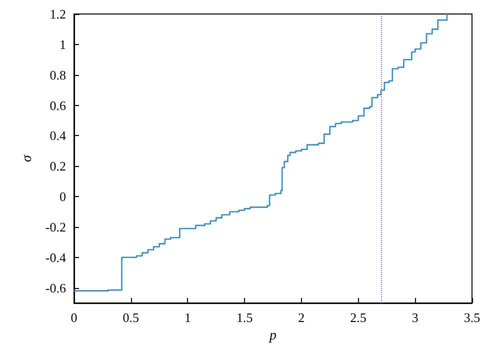  I want to click on y-tick-label: 1.2, so click(58, 14).